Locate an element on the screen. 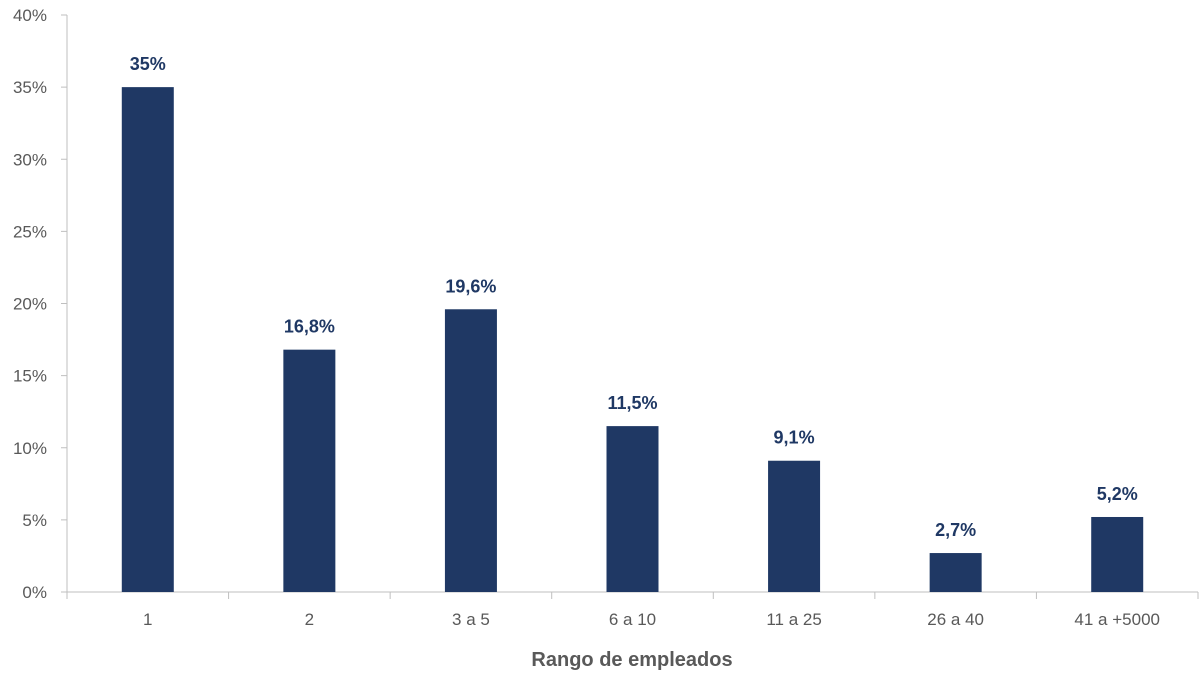 This screenshot has width=1200, height=675. x-tick-label: 1 is located at coordinates (147, 619).